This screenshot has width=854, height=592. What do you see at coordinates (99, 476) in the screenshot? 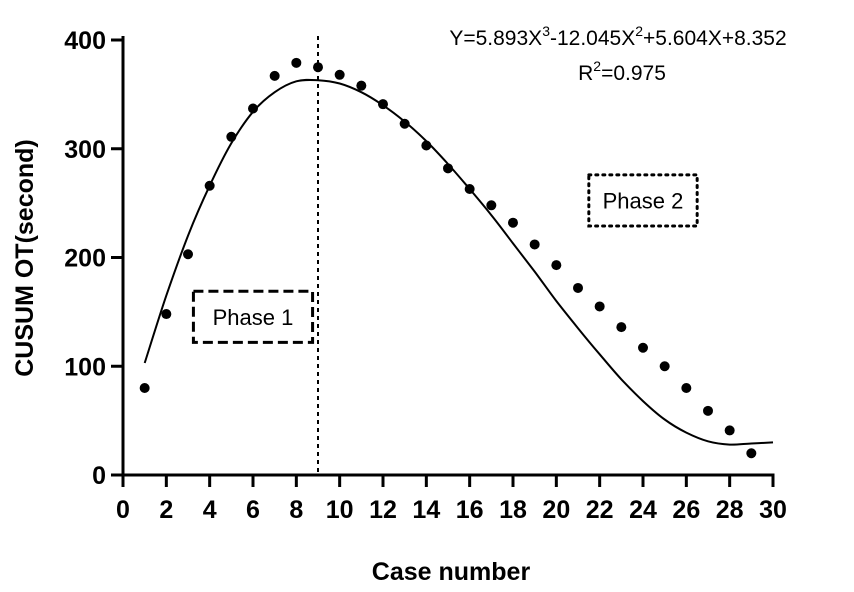
I see `y-tick-label: 0` at bounding box center [99, 476].